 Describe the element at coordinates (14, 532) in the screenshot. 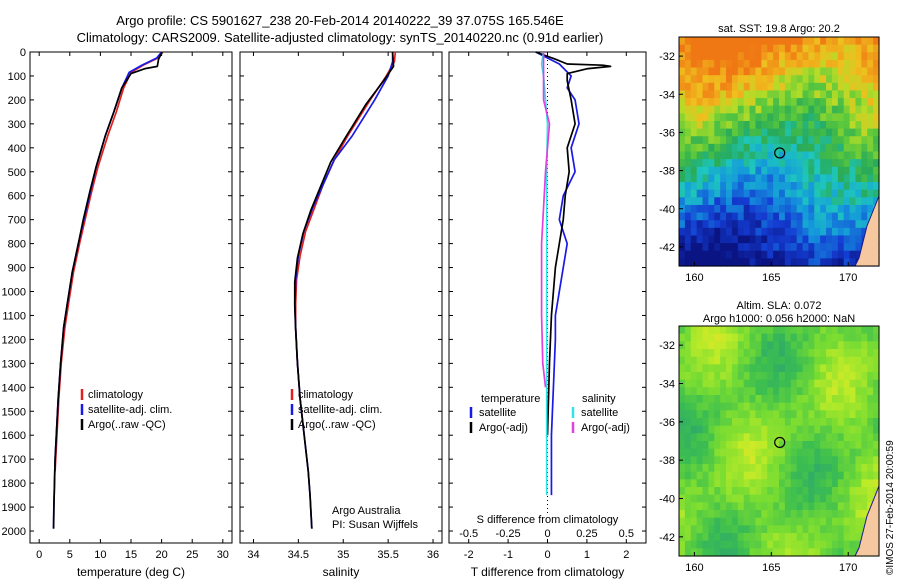

I see `depth-tick-label: 2000` at that location.